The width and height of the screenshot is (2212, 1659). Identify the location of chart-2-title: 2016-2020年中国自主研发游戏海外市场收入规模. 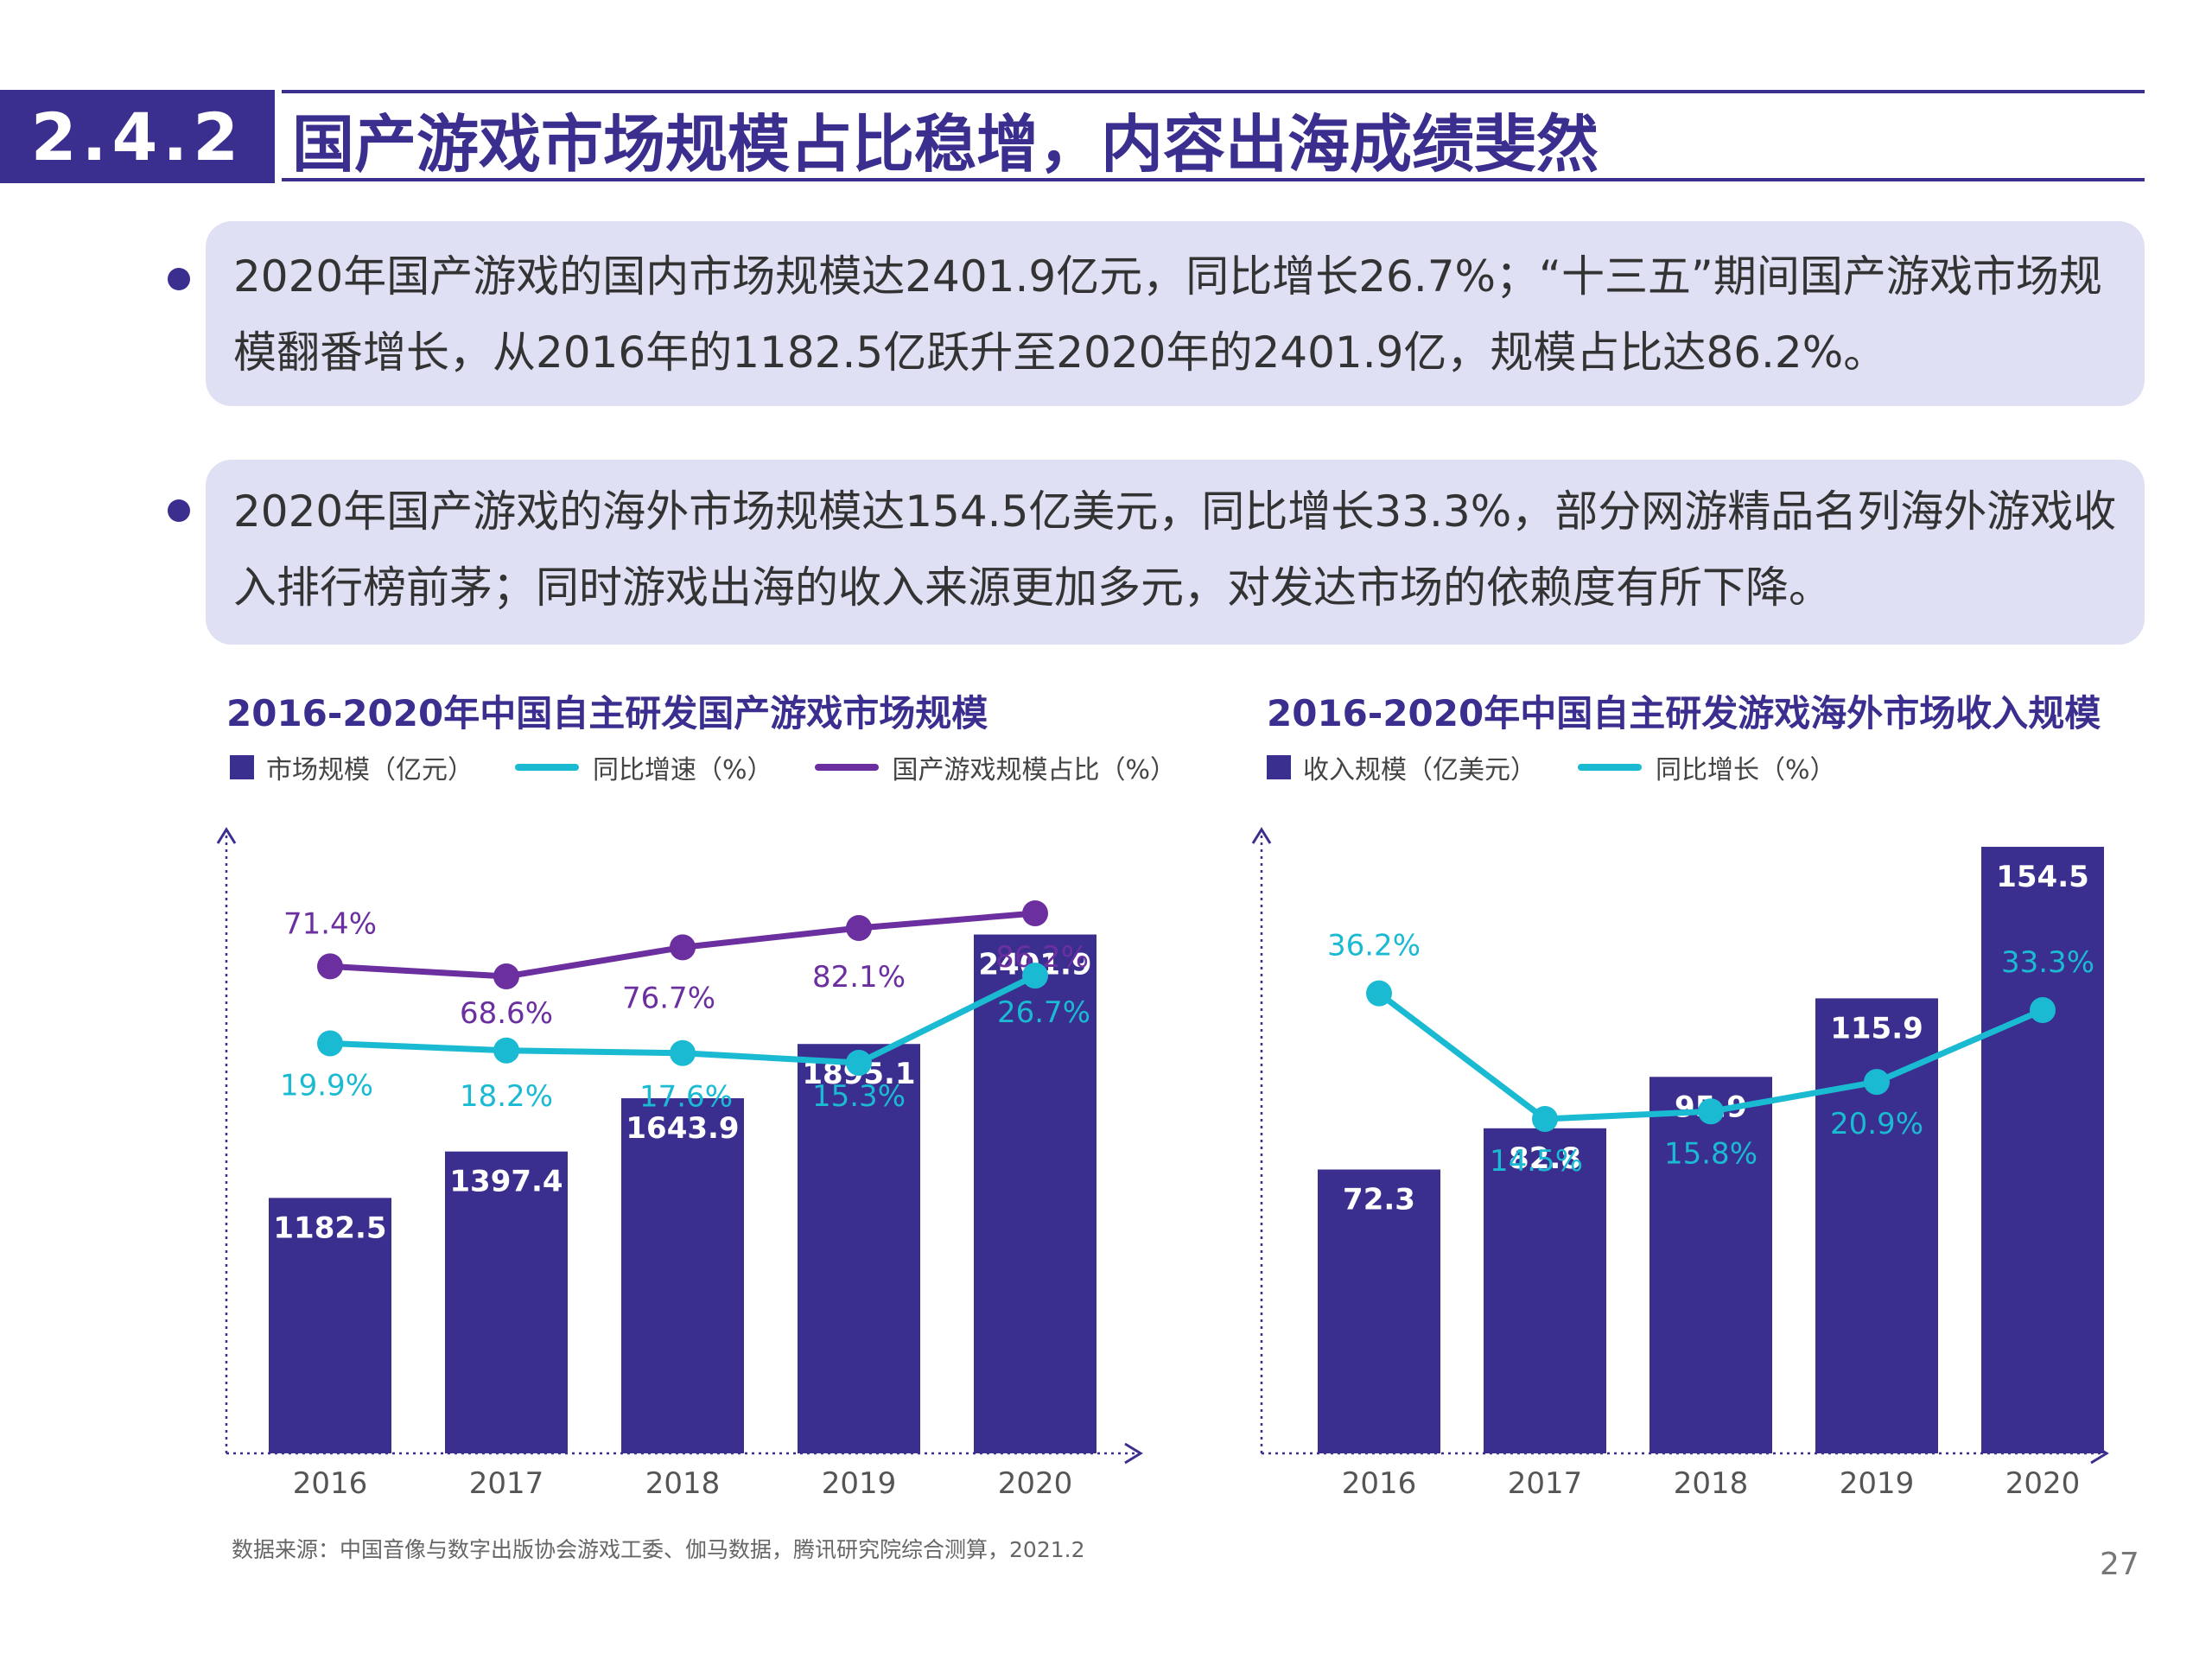
(1684, 713).